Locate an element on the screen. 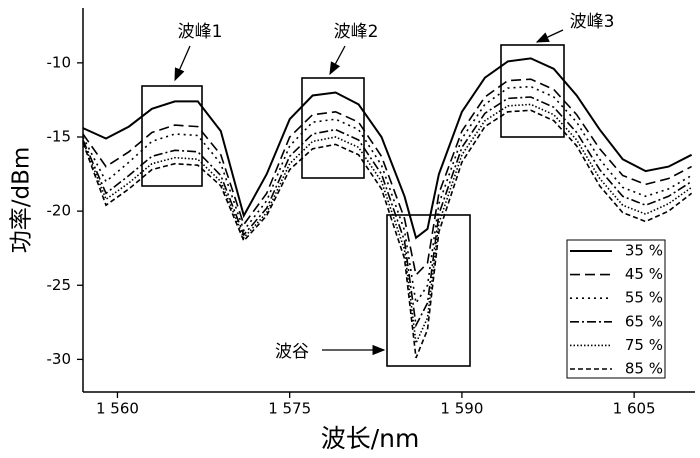 The image size is (700, 458). x-tick-label: 1 560 is located at coordinates (117, 409).